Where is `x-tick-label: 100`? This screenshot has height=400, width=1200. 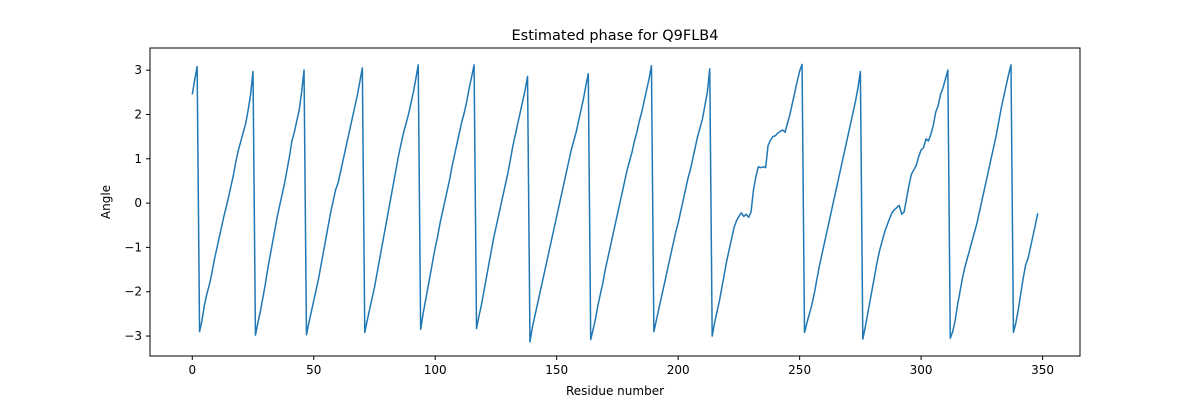 x-tick-label: 100 is located at coordinates (435, 370).